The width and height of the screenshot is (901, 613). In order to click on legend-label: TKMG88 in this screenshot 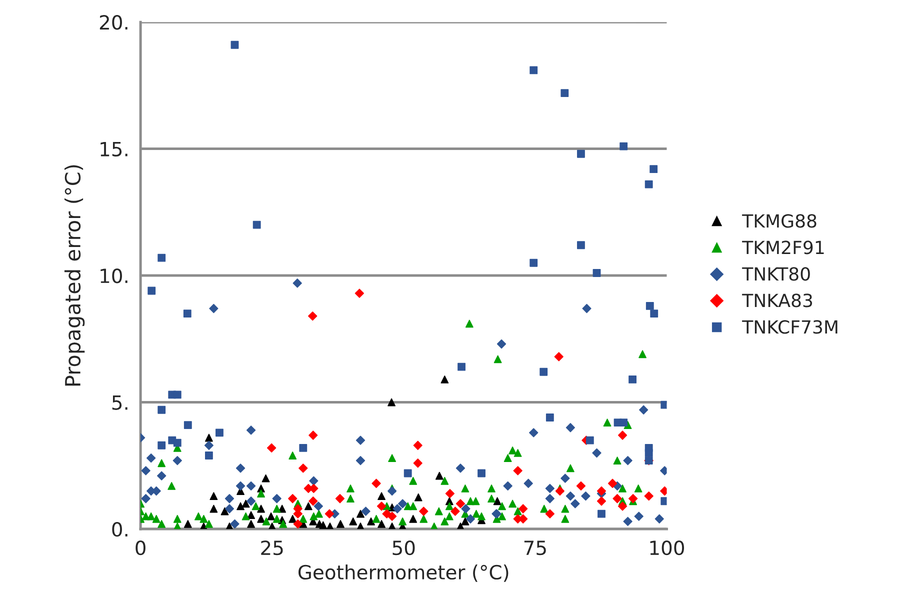, I will do `click(779, 221)`.